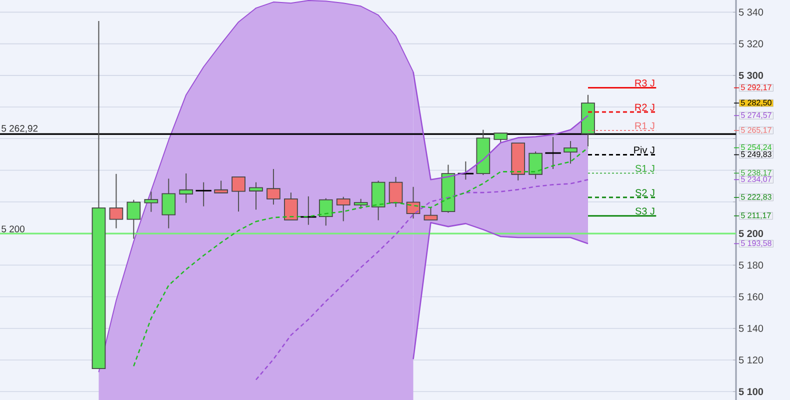 This screenshot has width=790, height=400. What do you see at coordinates (13, 229) in the screenshot?
I see `ref-line-label: 5 200` at bounding box center [13, 229].